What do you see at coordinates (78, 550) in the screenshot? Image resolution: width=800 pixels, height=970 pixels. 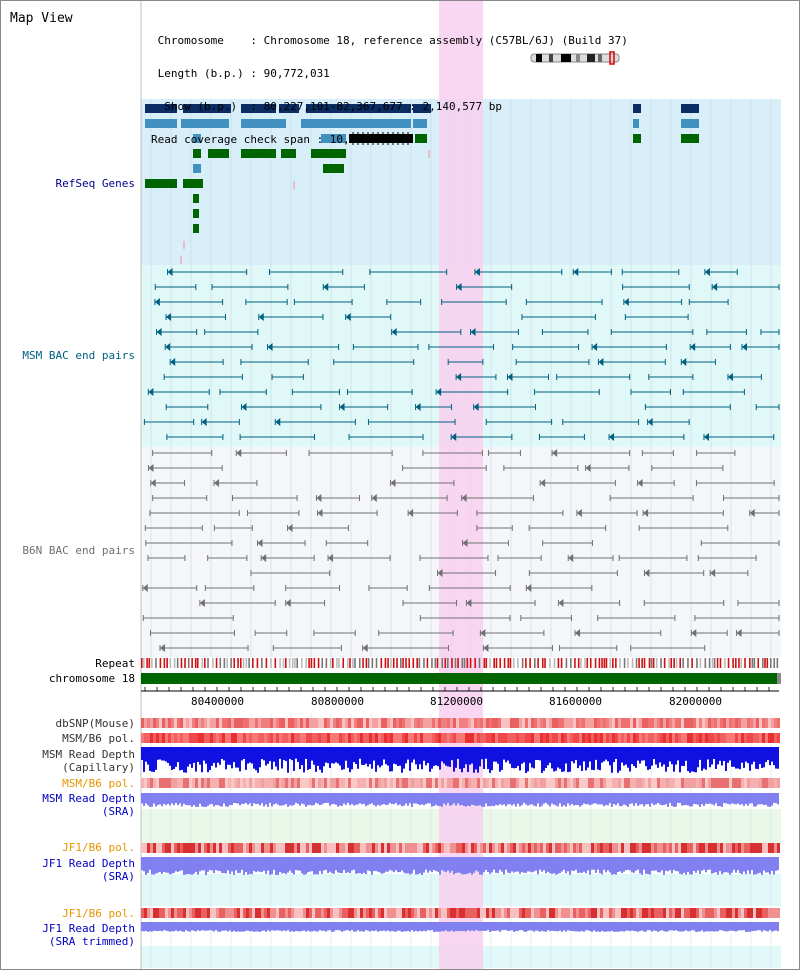 I see `track-label-b6n-bac: B6N BAC end pairs` at bounding box center [78, 550].